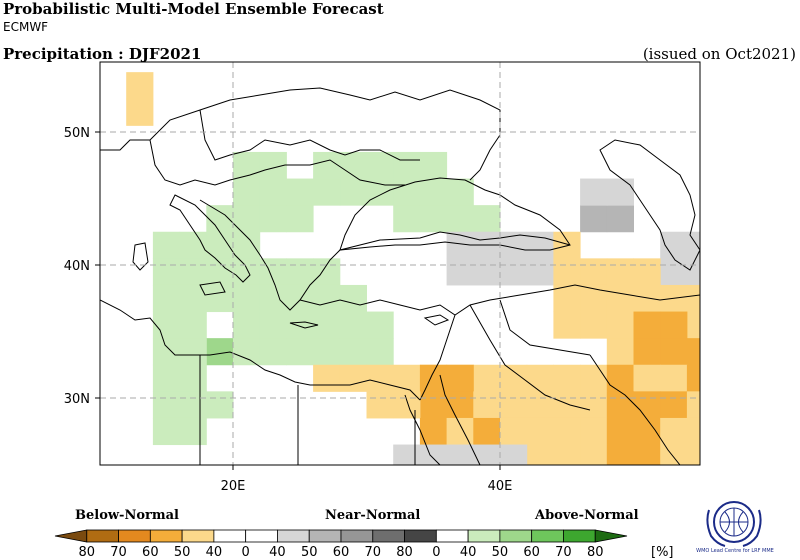  What do you see at coordinates (719, 54) in the screenshot?
I see `issued-date: (issued on Oct2021)` at bounding box center [719, 54].